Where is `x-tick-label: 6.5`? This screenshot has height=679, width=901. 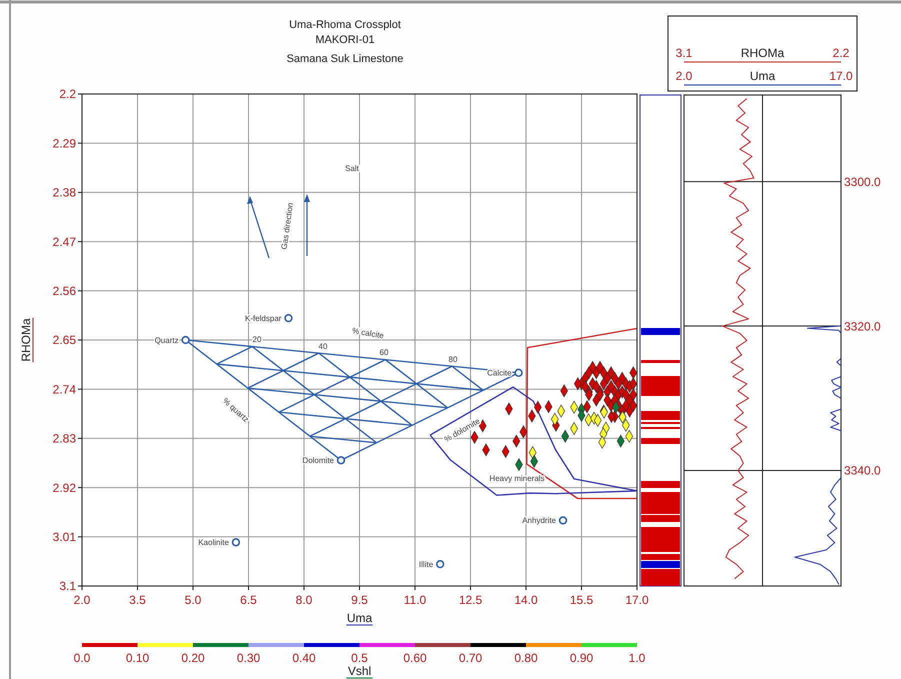 x-tick-label: 6.5 is located at coordinates (249, 600).